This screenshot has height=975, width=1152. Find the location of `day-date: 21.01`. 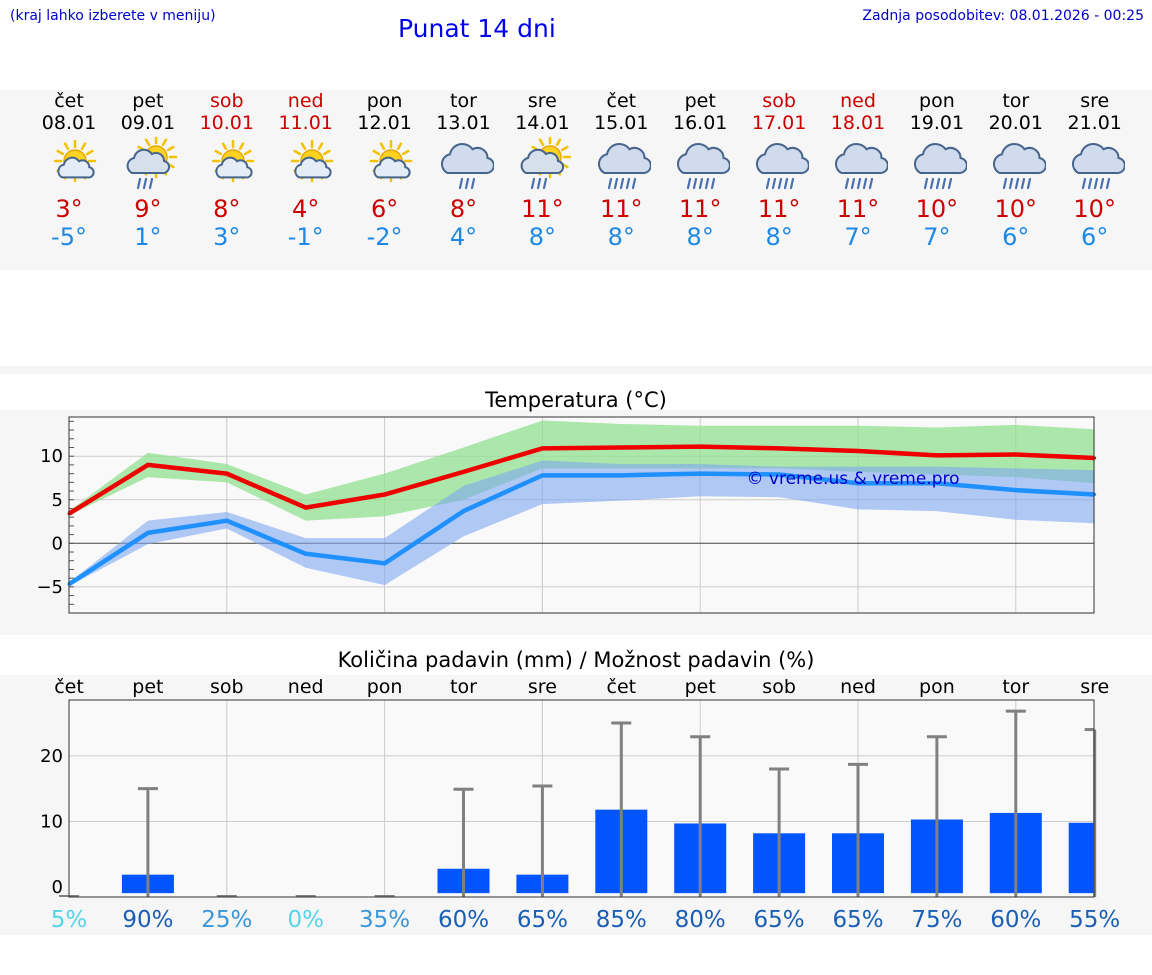

day-date: 21.01 is located at coordinates (1094, 123).